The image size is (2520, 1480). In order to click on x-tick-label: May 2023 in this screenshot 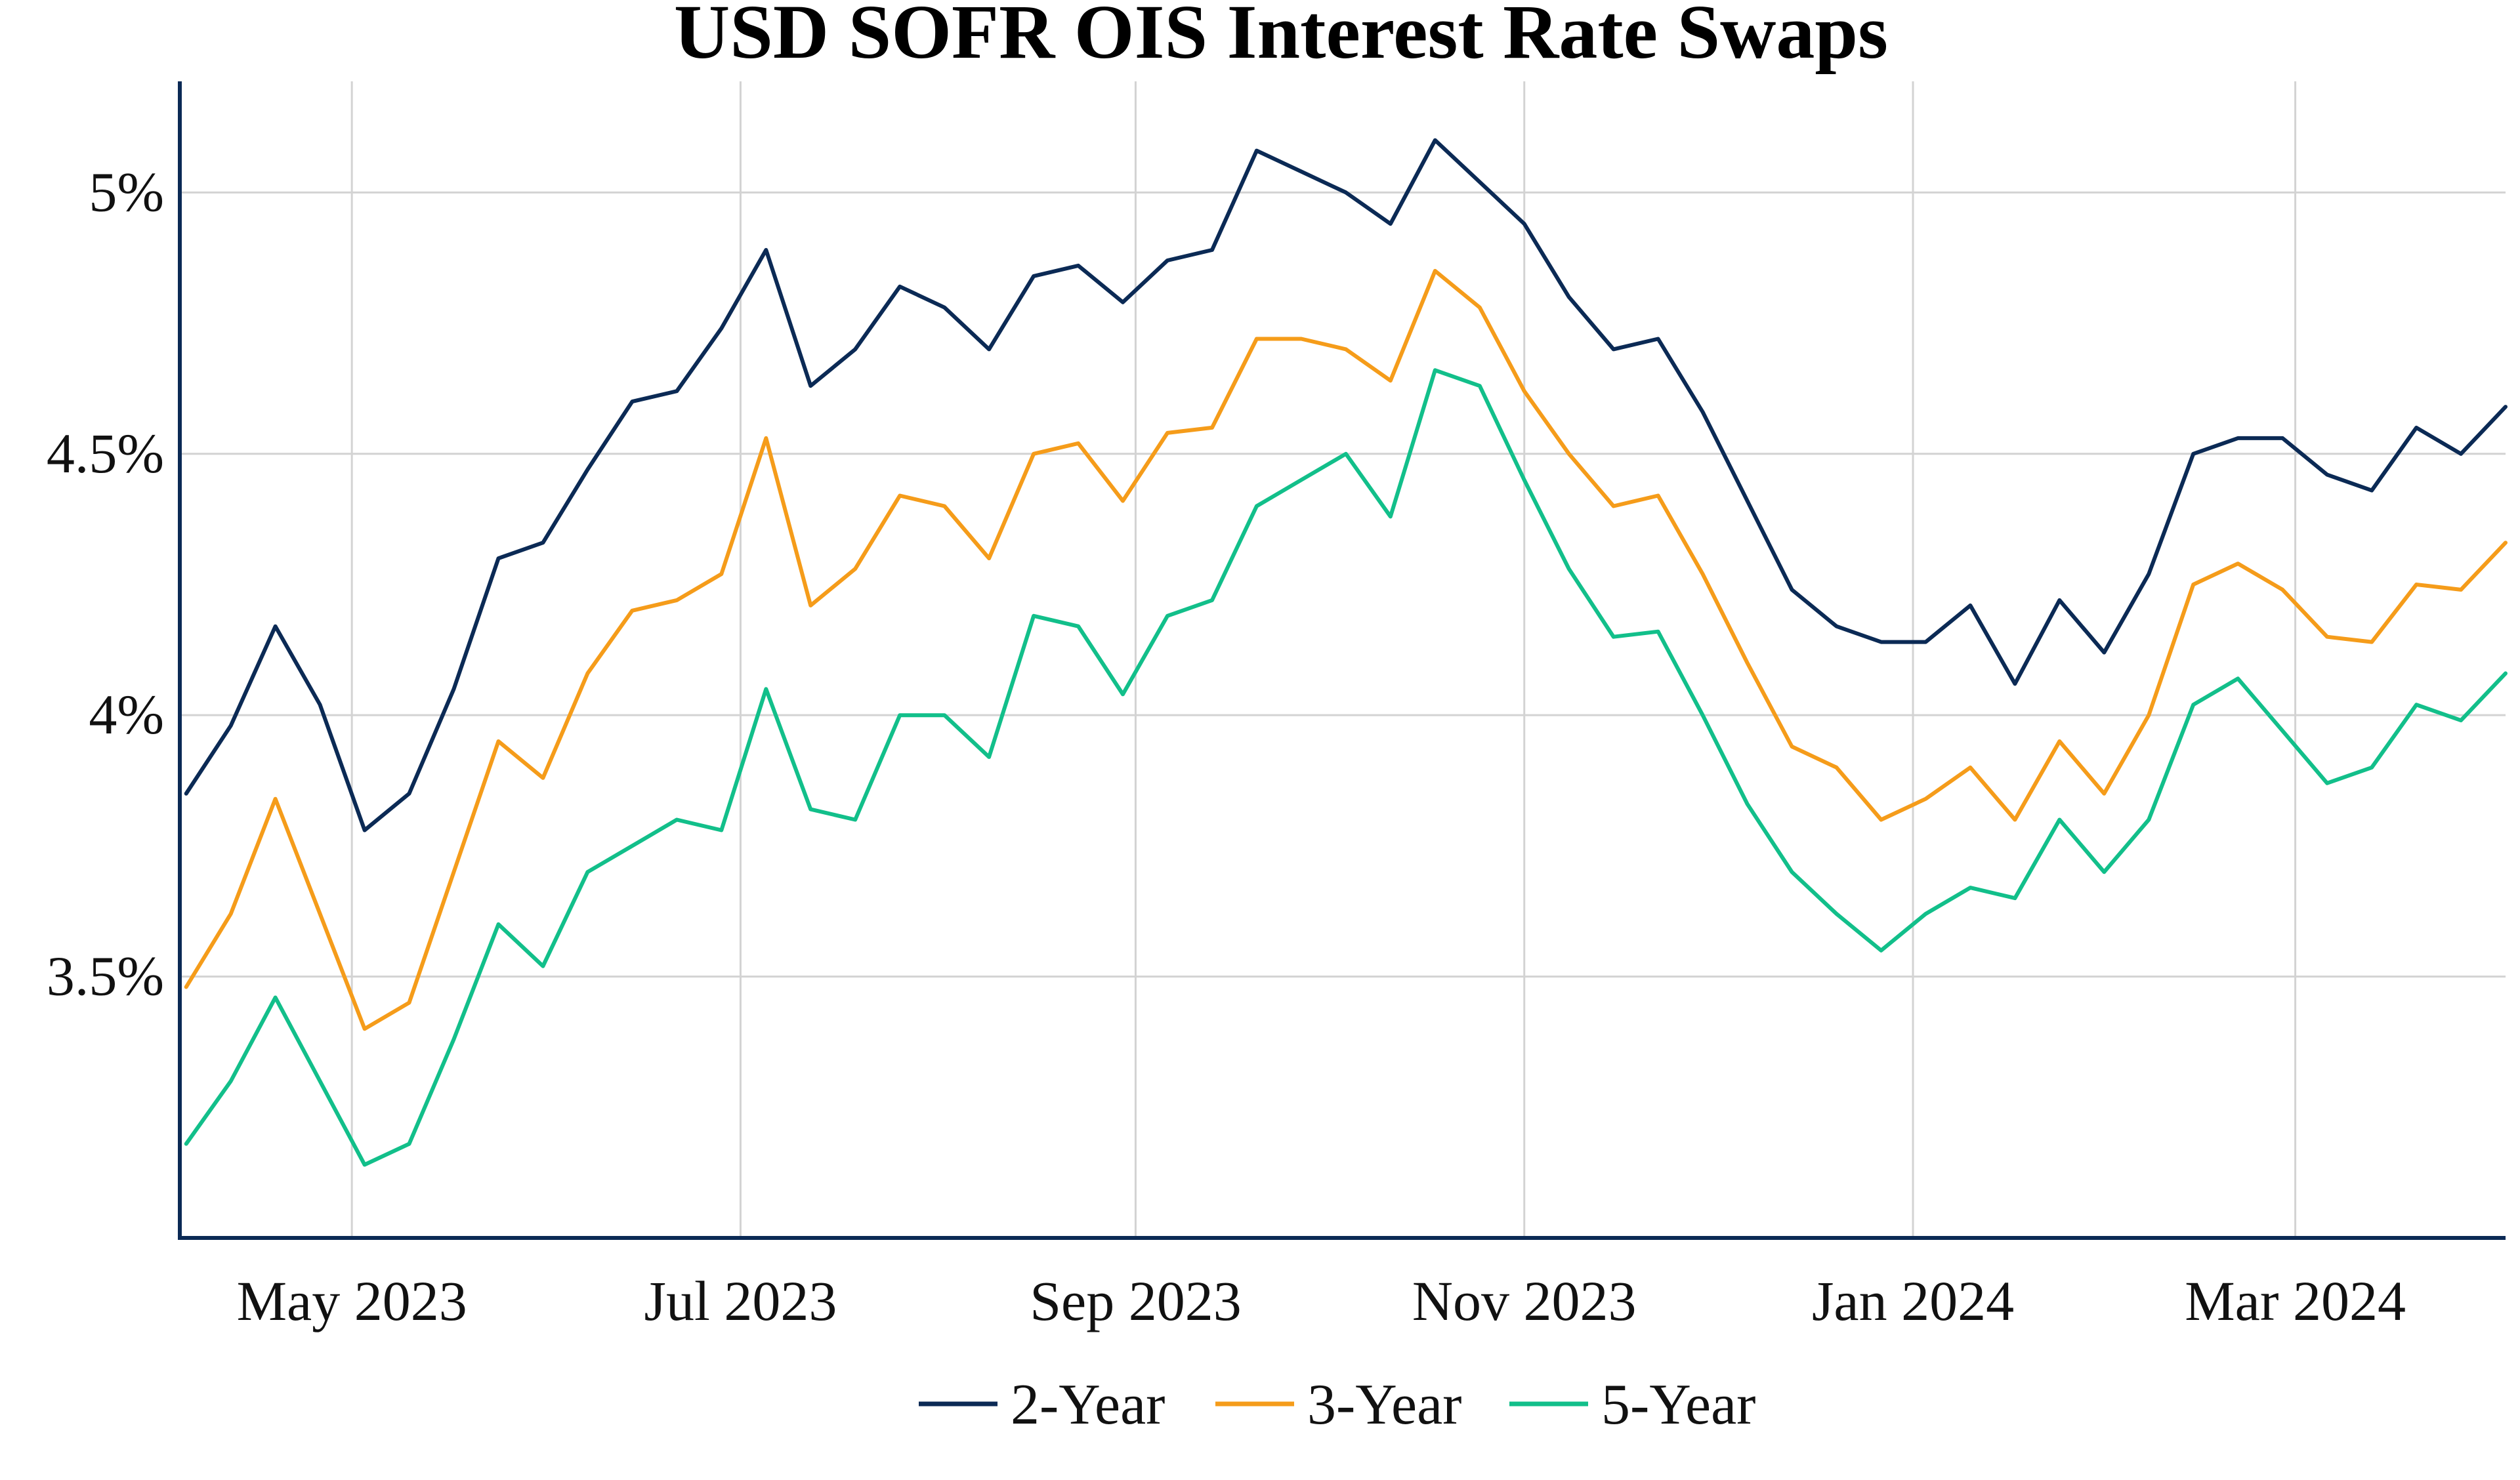, I will do `click(352, 1300)`.